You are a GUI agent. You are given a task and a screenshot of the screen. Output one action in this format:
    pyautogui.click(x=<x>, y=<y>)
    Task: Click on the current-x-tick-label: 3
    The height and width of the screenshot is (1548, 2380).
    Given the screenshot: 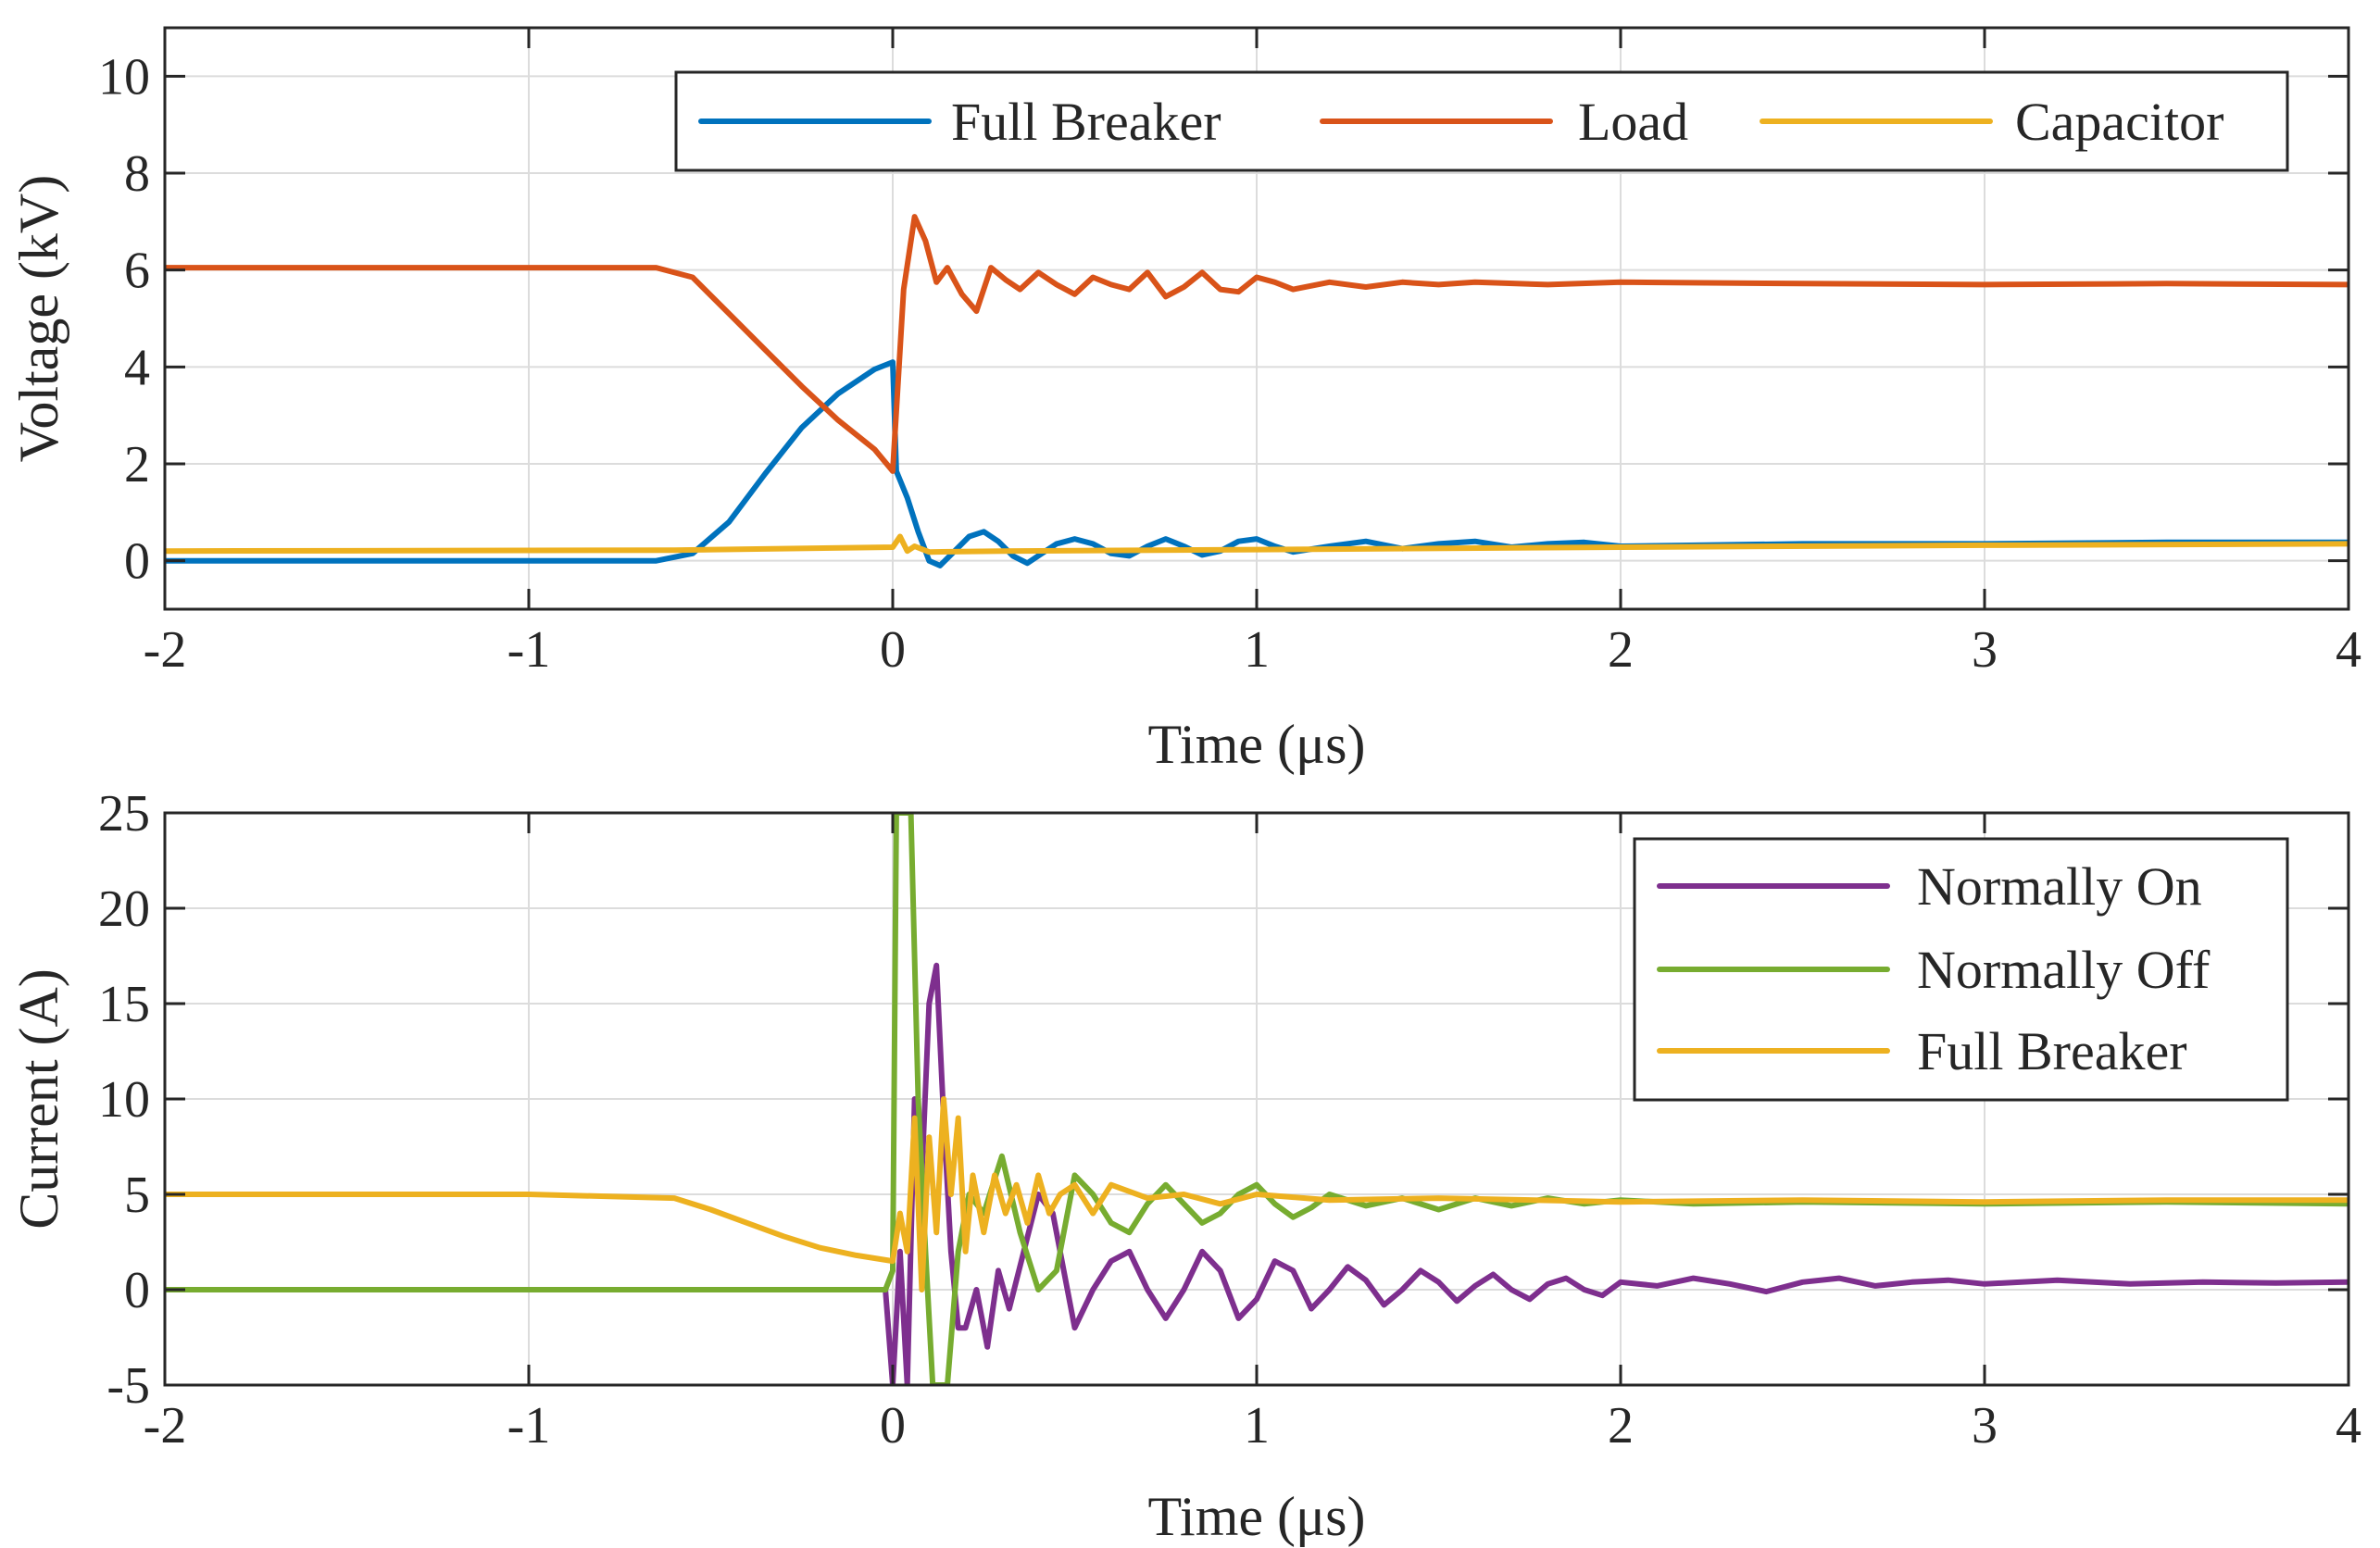 What is the action you would take?
    pyautogui.click(x=1985, y=1425)
    